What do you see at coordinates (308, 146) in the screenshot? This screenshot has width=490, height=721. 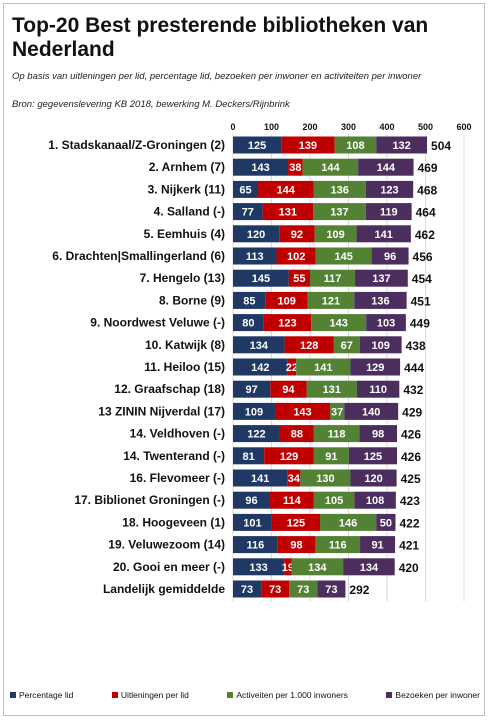 I see `segment-value-label: 139` at bounding box center [308, 146].